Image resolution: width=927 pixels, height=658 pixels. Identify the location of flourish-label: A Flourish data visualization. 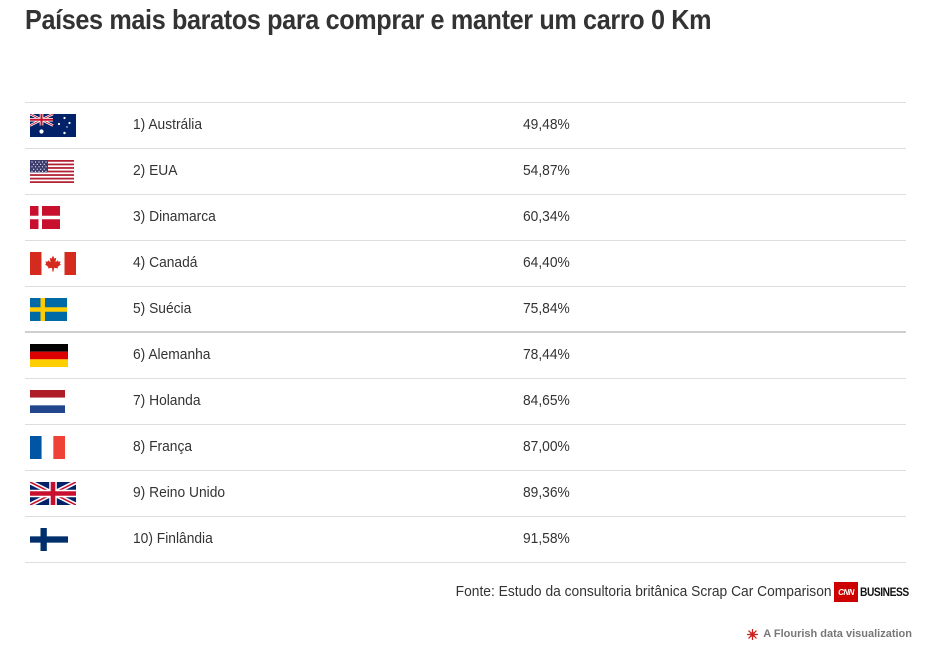
(837, 634).